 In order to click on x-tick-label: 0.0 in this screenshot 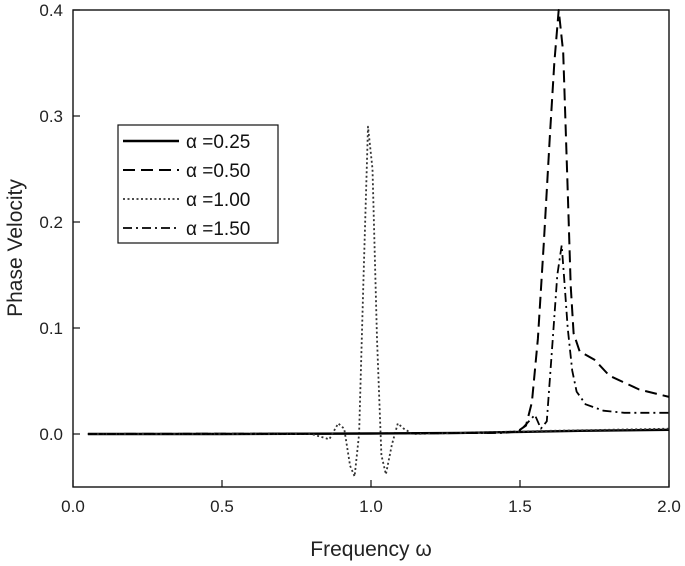, I will do `click(73, 506)`.